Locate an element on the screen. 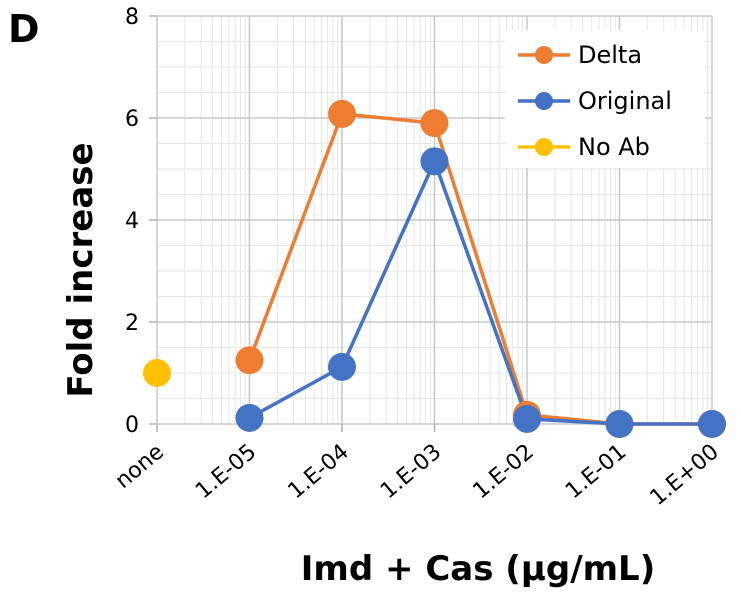 The height and width of the screenshot is (595, 741). x-tick-label: 1.E-04 is located at coordinates (319, 471).